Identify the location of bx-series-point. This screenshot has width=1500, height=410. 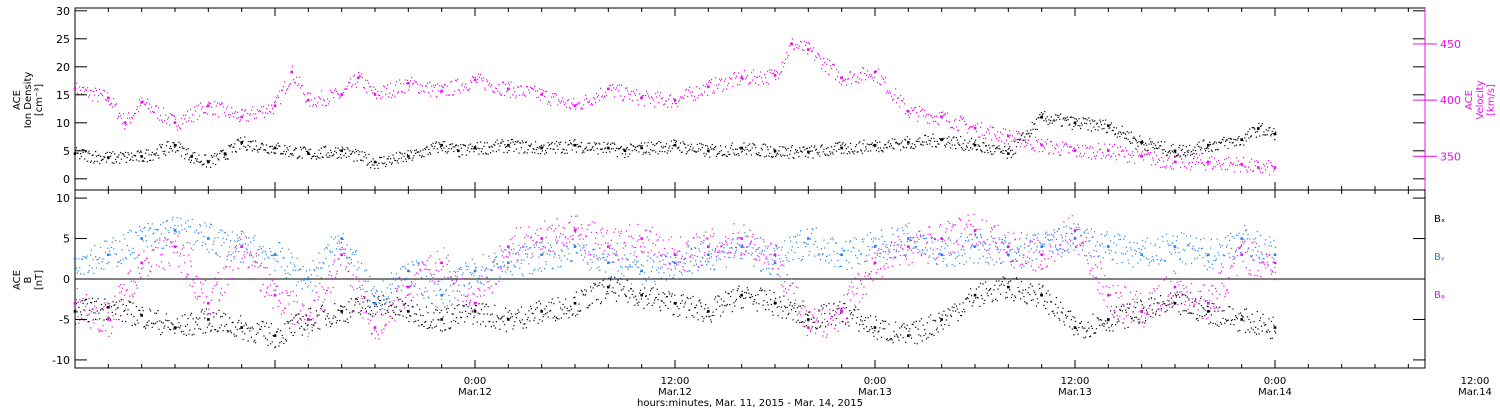
(1275, 327).